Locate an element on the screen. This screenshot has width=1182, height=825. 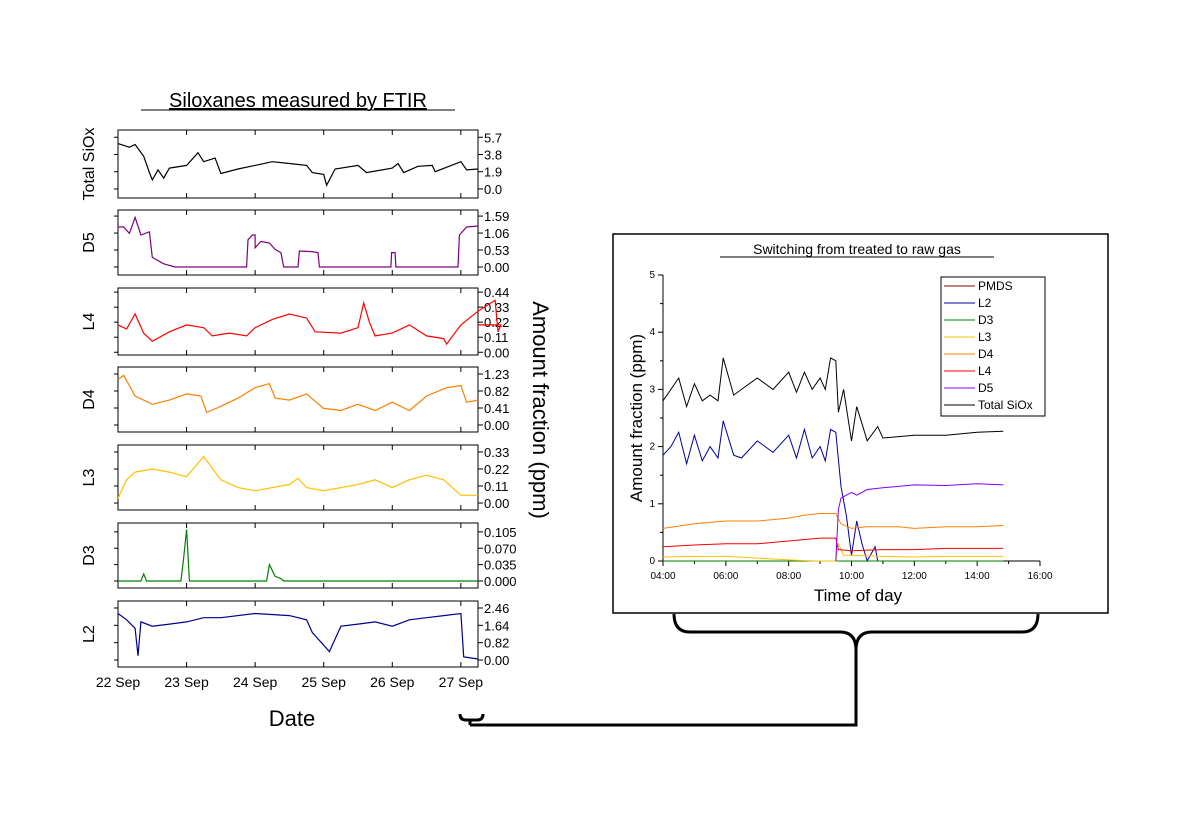
left-chart-title: Siloxanes measured by FTIR is located at coordinates (298, 101).